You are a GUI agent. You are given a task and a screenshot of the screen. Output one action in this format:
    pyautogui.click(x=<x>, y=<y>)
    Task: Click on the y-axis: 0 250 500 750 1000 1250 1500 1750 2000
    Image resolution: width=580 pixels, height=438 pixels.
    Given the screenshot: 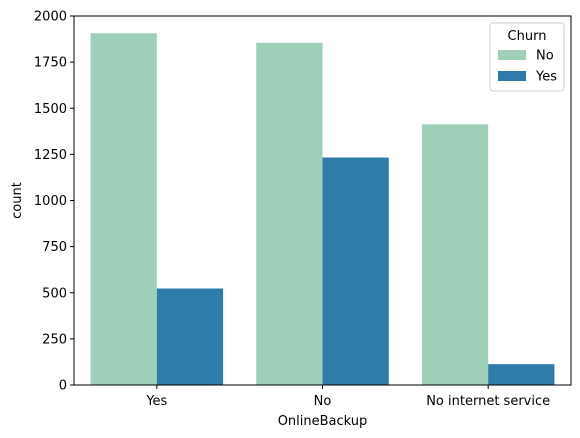 What is the action you would take?
    pyautogui.click(x=54, y=202)
    